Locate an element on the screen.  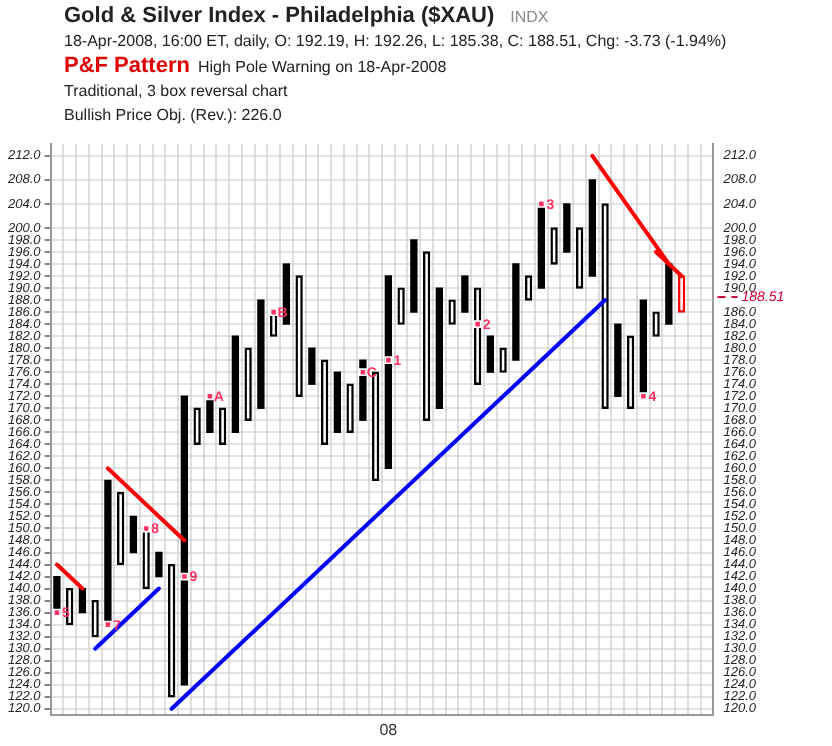
chart-subtitle: 18-Apr-2008, 16:00 ET, daily, O: 192.19, H: 192.26, L: 185.38, C: 188.51, Chg: -3.73 (-1.94%) is located at coordinates (396, 42).